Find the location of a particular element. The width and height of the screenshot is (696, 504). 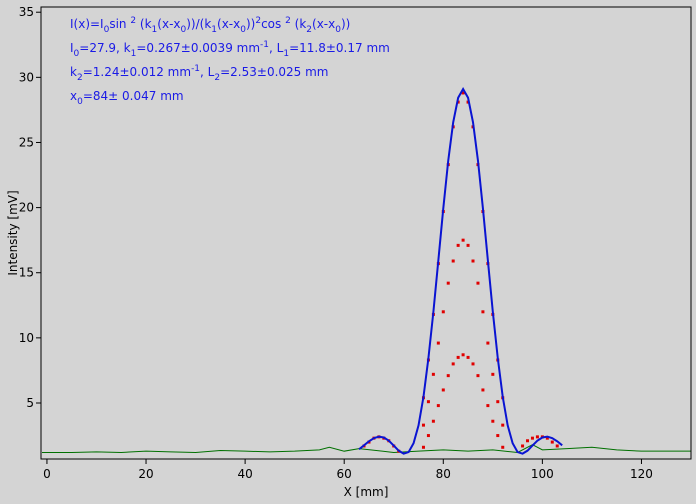

x-tick-label: 80 is located at coordinates (443, 474).